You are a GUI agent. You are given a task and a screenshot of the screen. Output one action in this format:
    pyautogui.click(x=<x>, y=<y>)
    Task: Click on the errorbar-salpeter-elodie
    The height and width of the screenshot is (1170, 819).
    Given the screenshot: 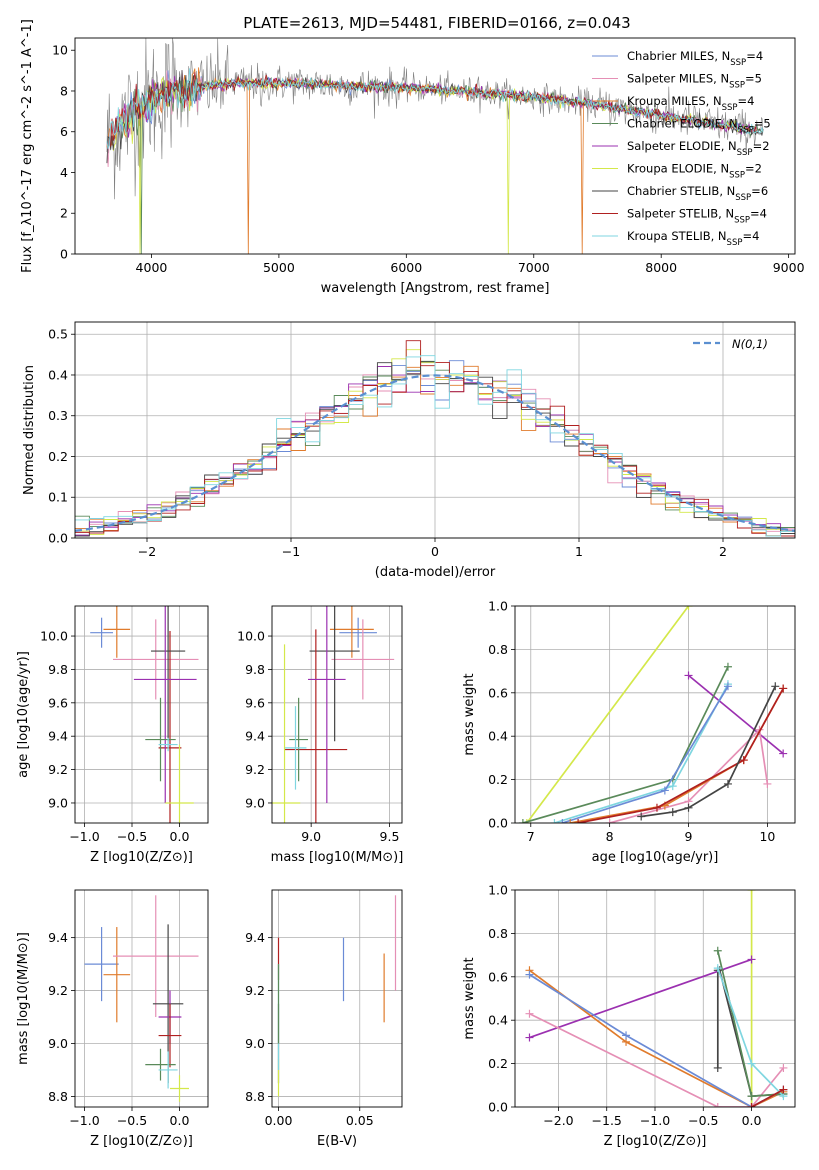 What is the action you would take?
    pyautogui.click(x=165, y=704)
    